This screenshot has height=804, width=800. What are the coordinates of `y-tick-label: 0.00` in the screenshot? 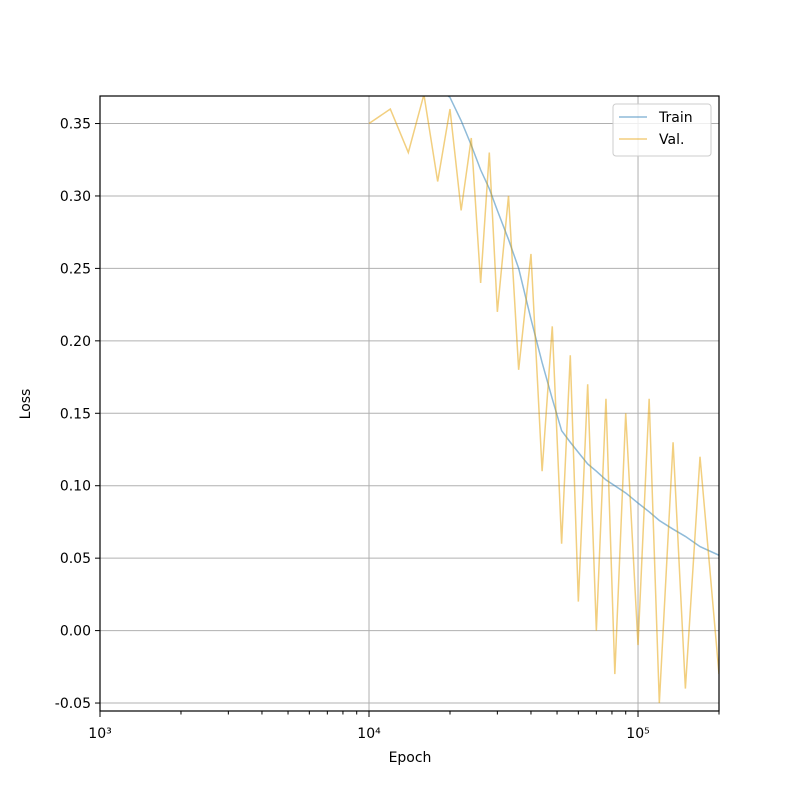 It's located at (75, 632).